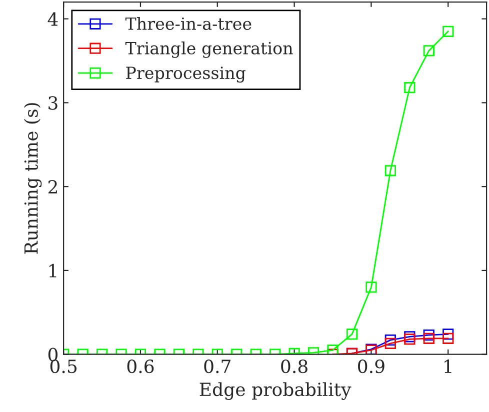 The width and height of the screenshot is (489, 412). I want to click on x-tick-label: 0.9, so click(371, 367).